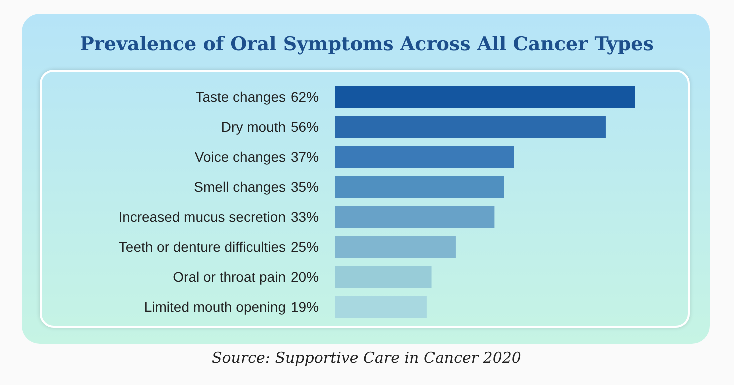 The height and width of the screenshot is (385, 734). I want to click on data-label: 56%, so click(305, 127).